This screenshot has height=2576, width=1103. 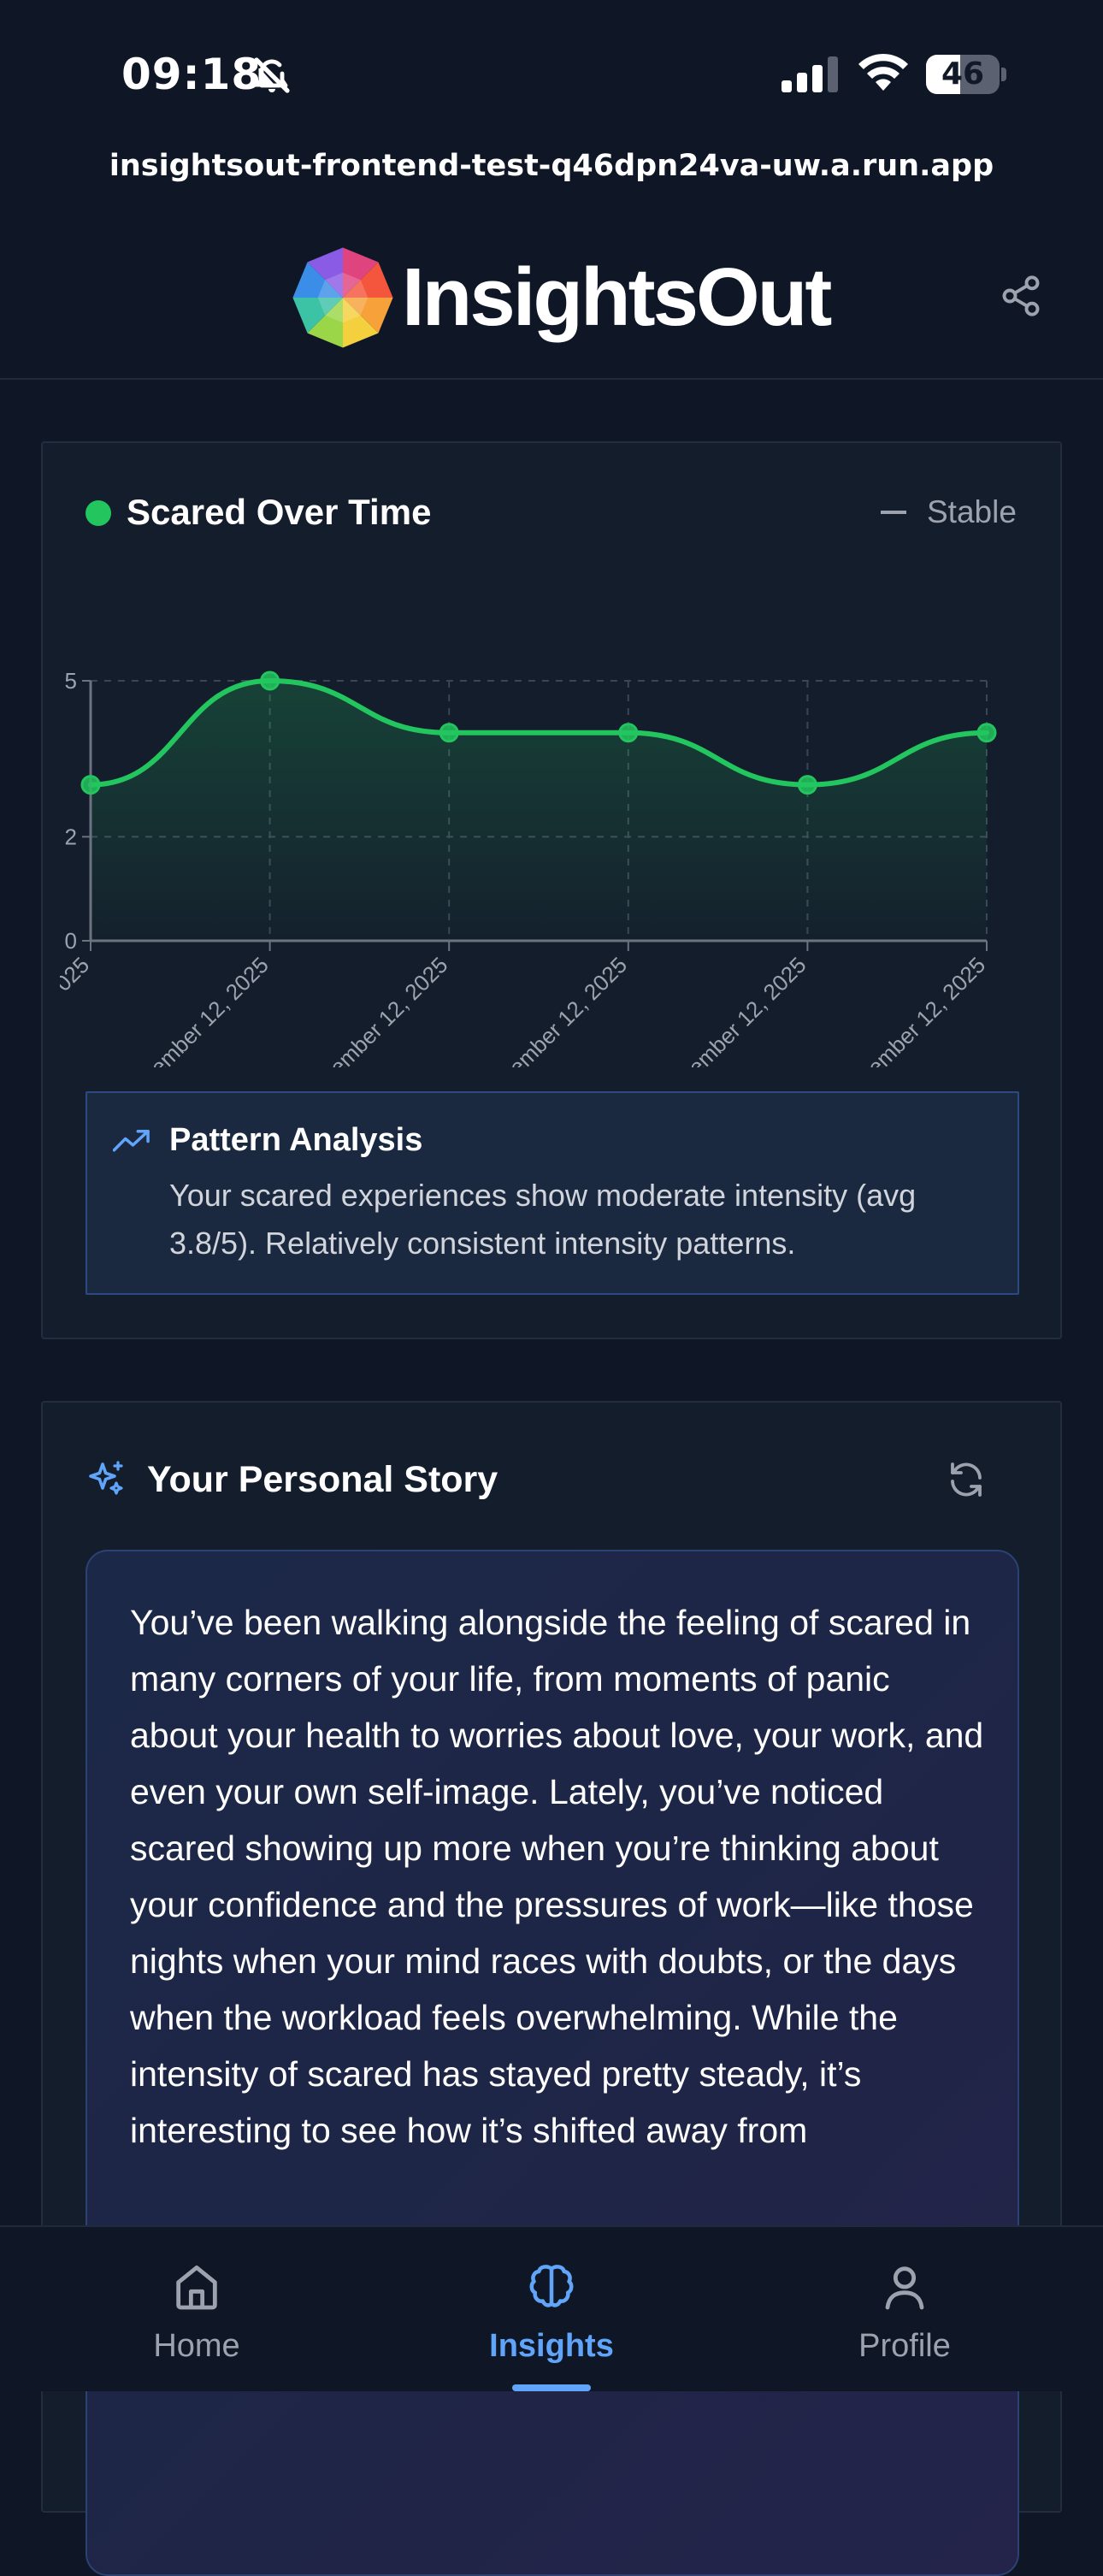 What do you see at coordinates (894, 512) in the screenshot?
I see `minus-icon` at bounding box center [894, 512].